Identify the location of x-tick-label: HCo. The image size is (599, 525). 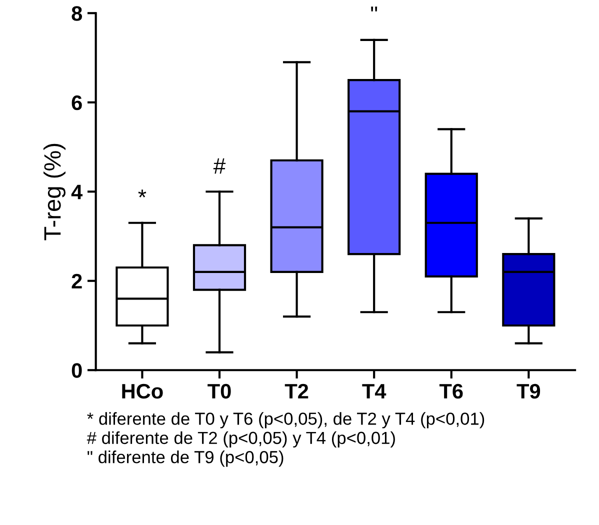
(142, 391).